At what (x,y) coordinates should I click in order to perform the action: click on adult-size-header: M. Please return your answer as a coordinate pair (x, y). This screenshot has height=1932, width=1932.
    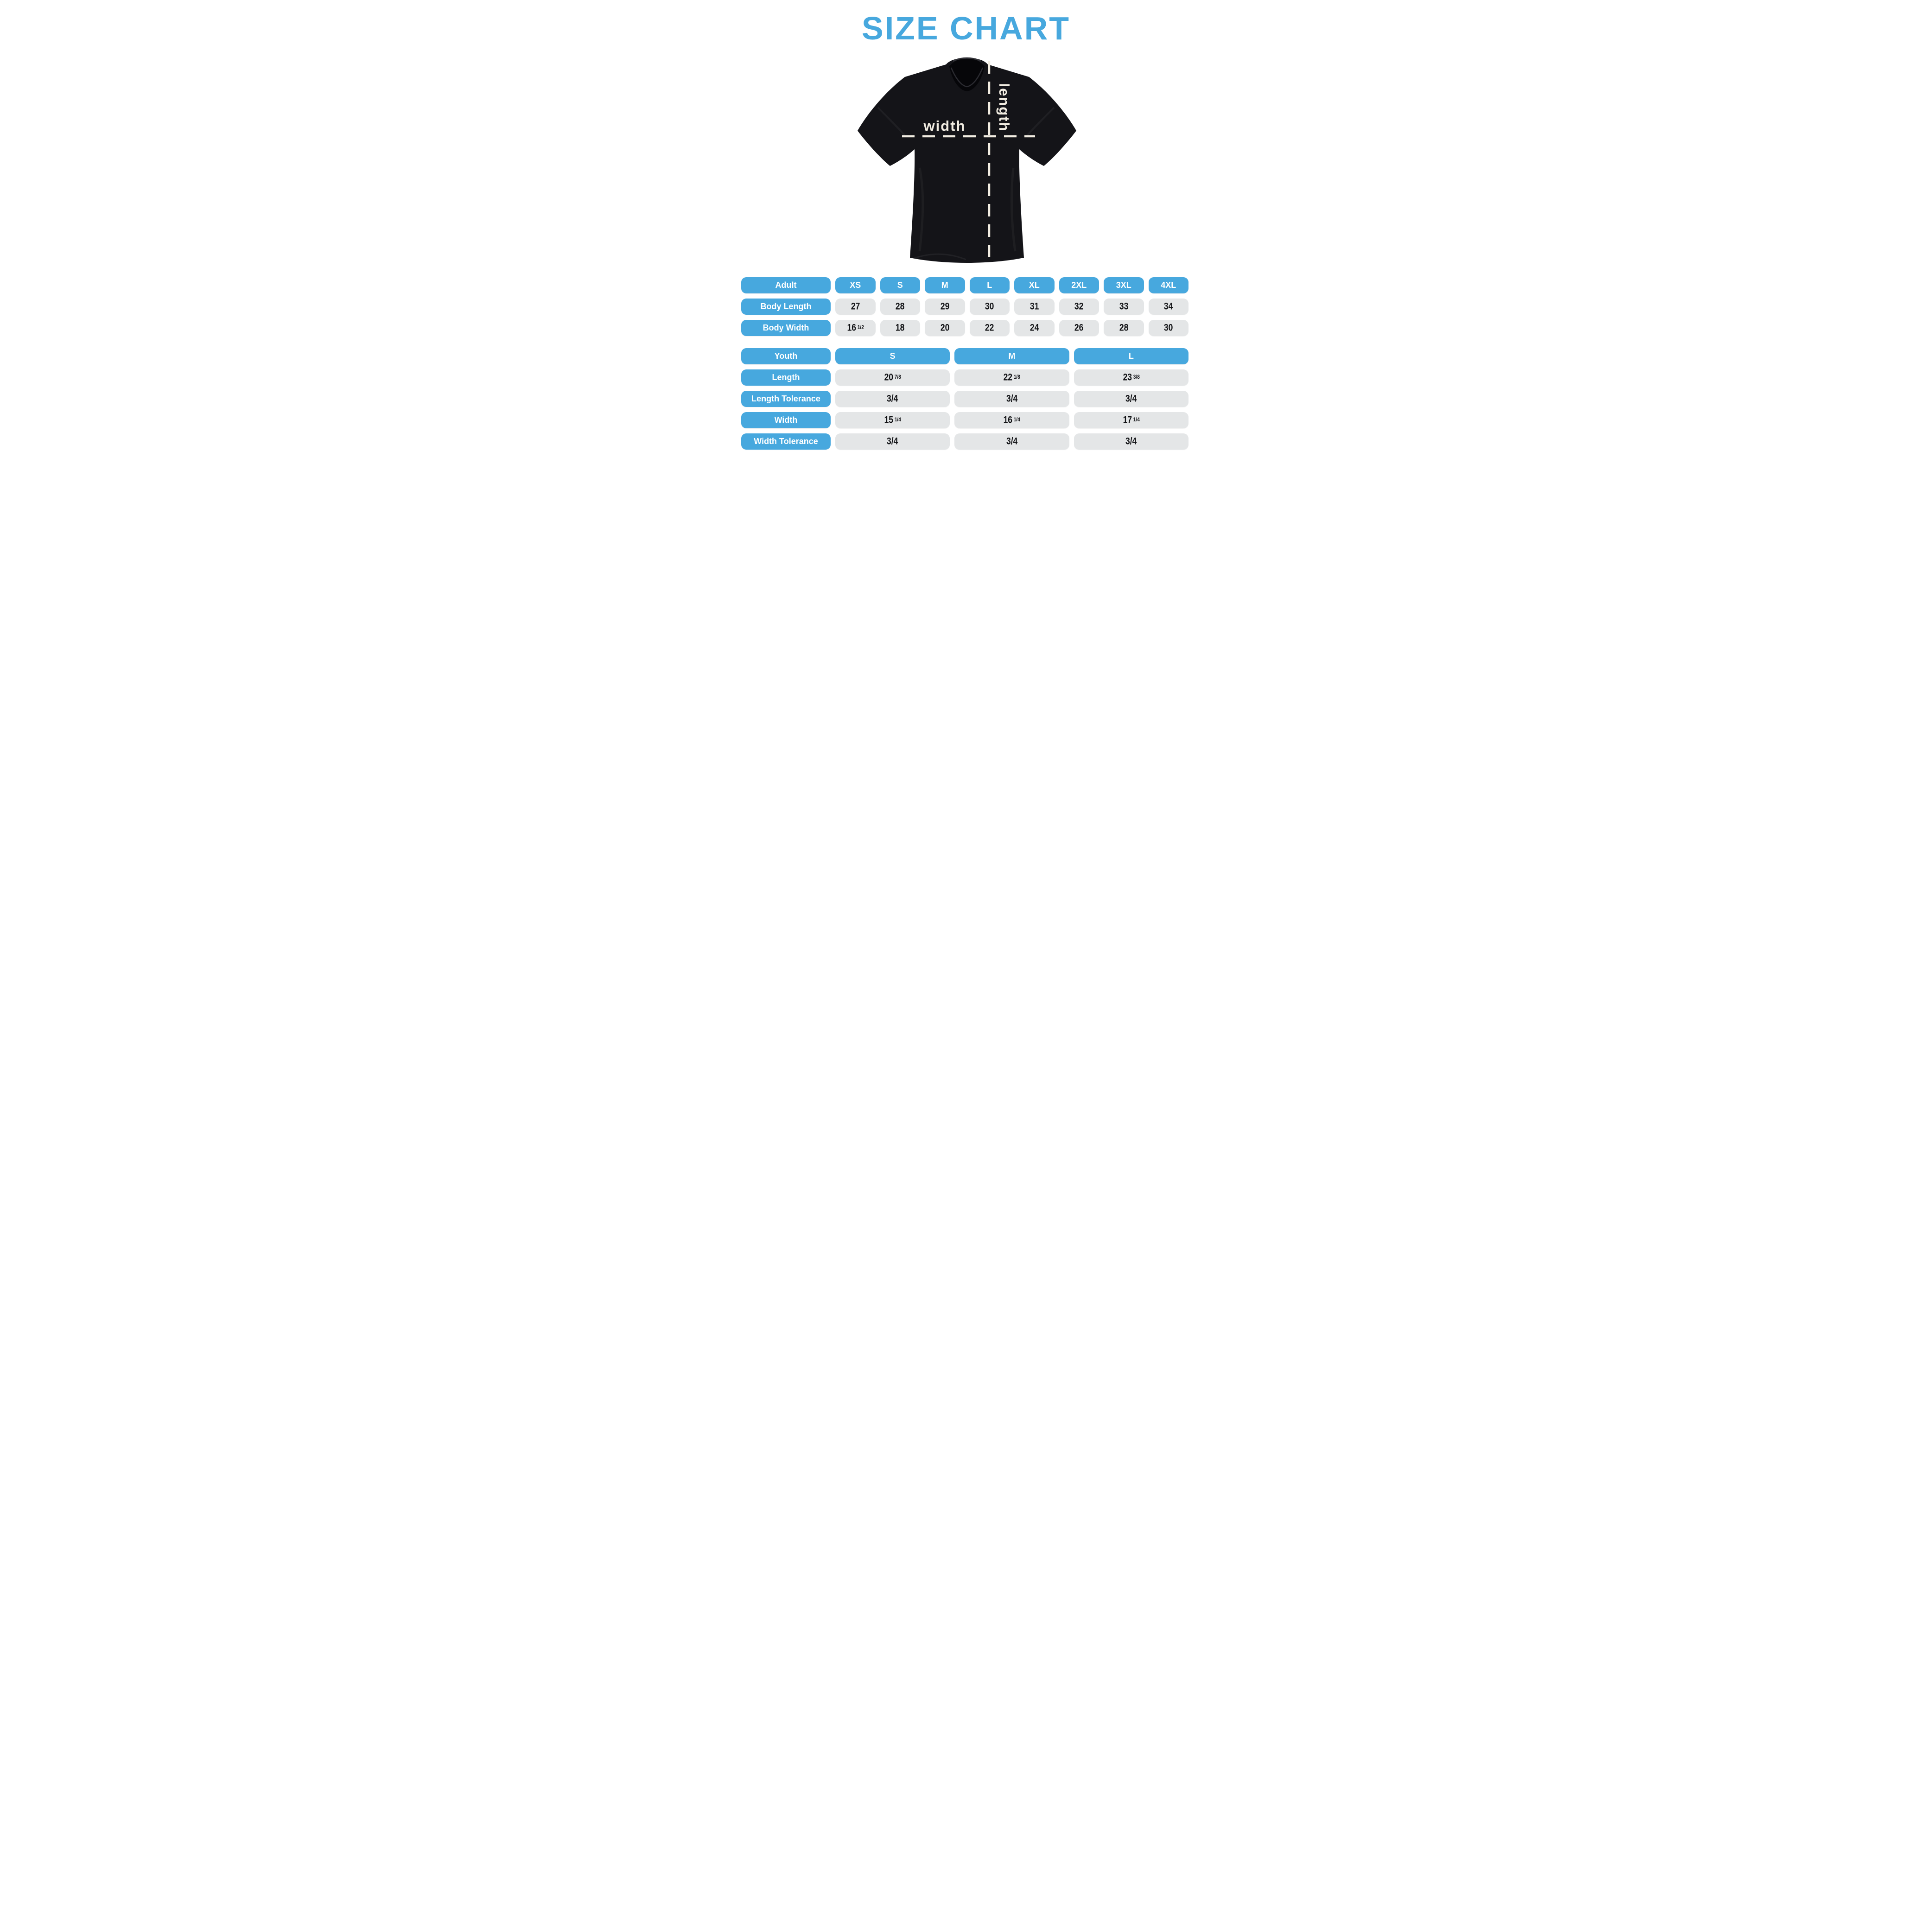
    Looking at the image, I should click on (945, 285).